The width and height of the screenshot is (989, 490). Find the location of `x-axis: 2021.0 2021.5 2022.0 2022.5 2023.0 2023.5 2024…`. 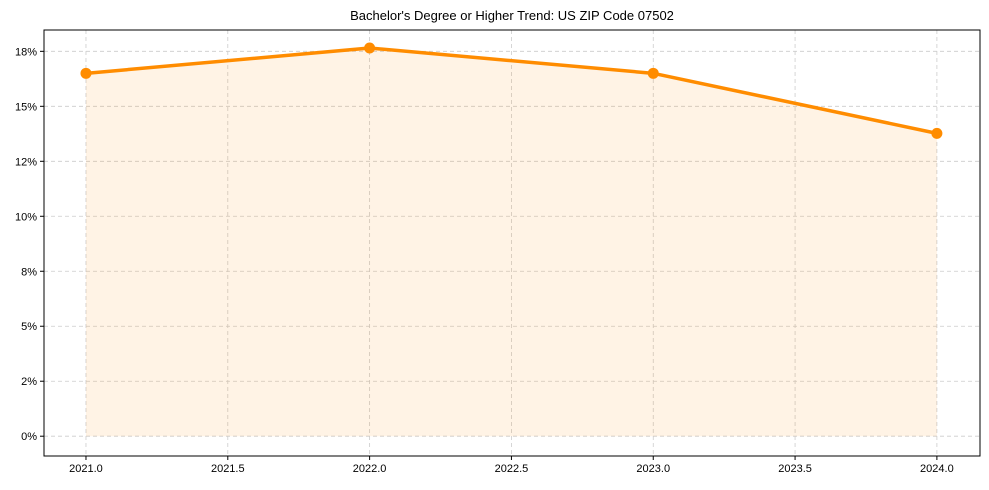

x-axis: 2021.0 2021.5 2022.0 2022.5 2023.0 2023.5 2024… is located at coordinates (511, 465).